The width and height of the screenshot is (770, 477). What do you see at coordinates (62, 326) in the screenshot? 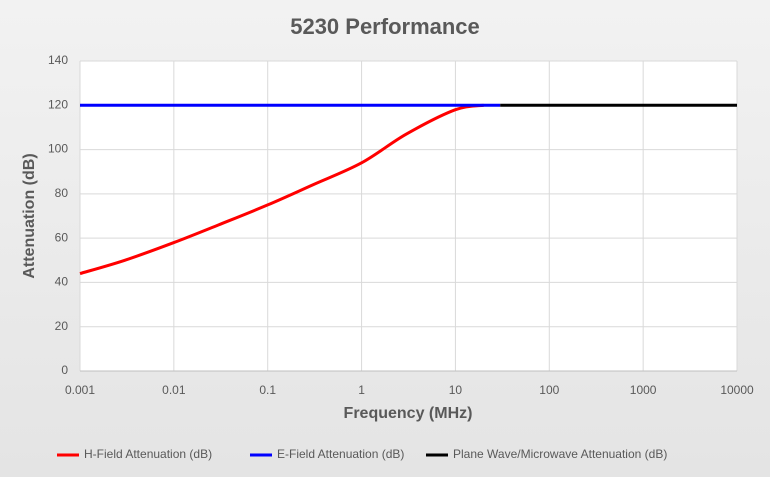
I see `y-tick-label: 20` at bounding box center [62, 326].